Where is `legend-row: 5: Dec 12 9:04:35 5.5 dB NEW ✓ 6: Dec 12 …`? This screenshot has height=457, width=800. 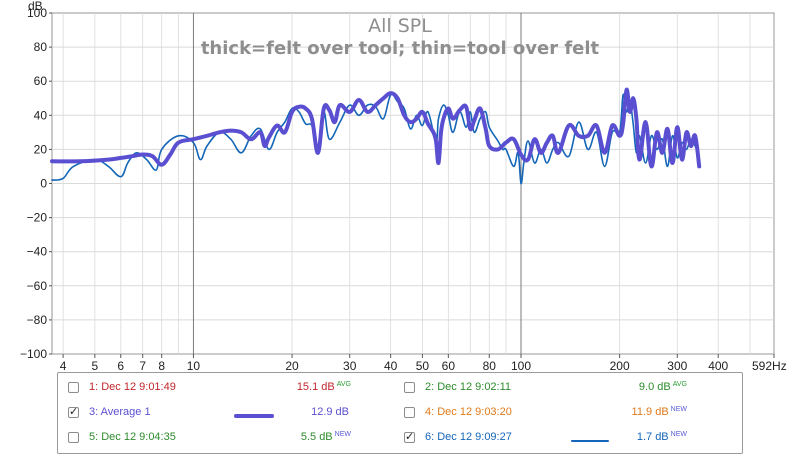
legend-row: 5: Dec 12 9:04:35 5.5 dB NEW ✓ 6: Dec 12 … is located at coordinates (401, 439).